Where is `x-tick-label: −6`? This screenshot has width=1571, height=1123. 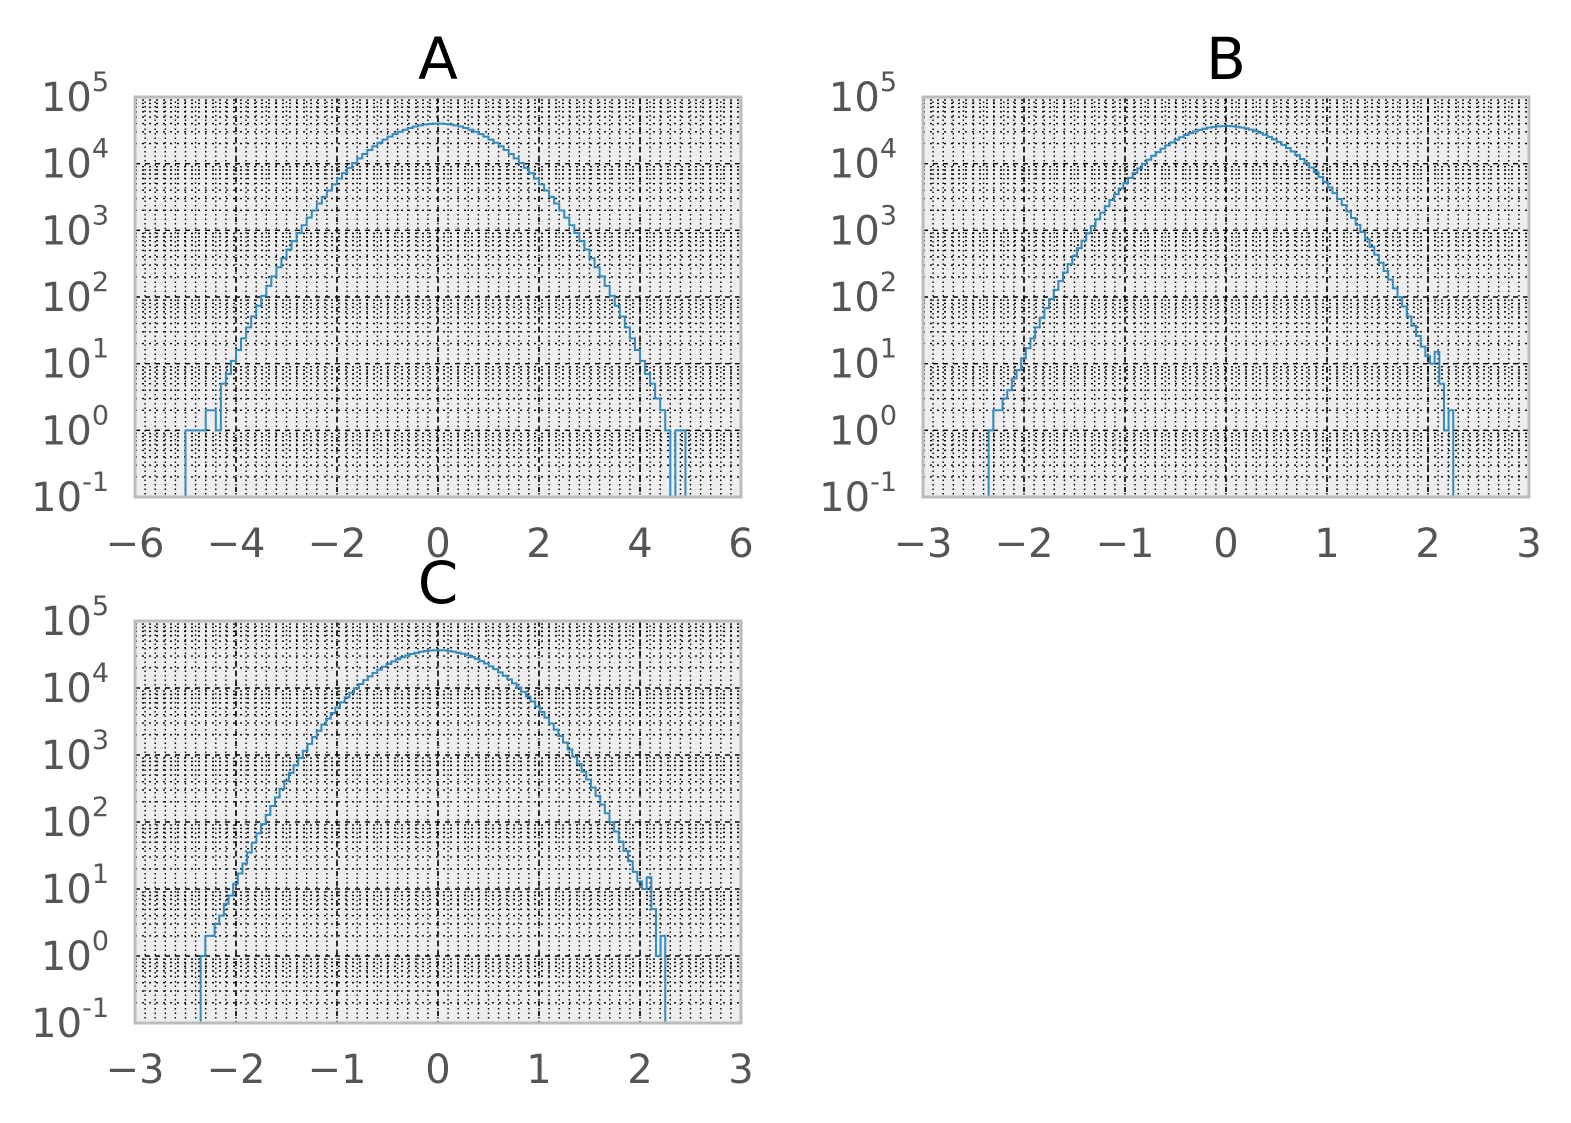
x-tick-label: −6 is located at coordinates (135, 544).